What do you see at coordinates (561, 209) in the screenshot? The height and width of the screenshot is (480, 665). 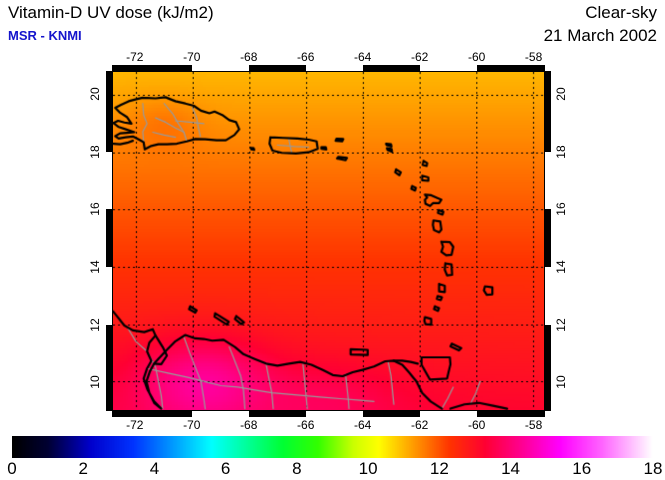 I see `y-tick-right-16: 16` at bounding box center [561, 209].